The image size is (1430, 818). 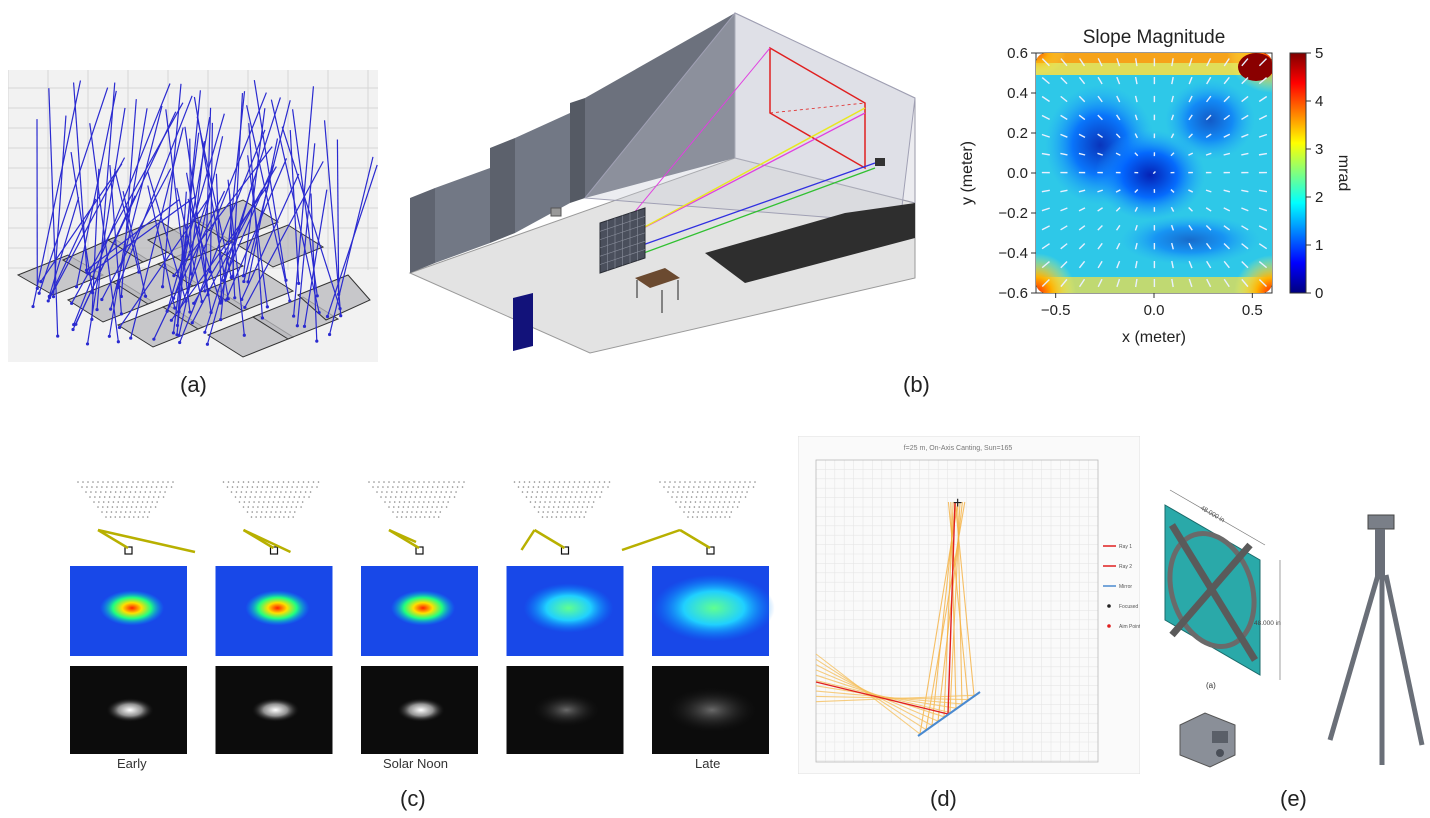 What do you see at coordinates (1319, 293) in the screenshot?
I see `colorbar-tick-label: 0` at bounding box center [1319, 293].